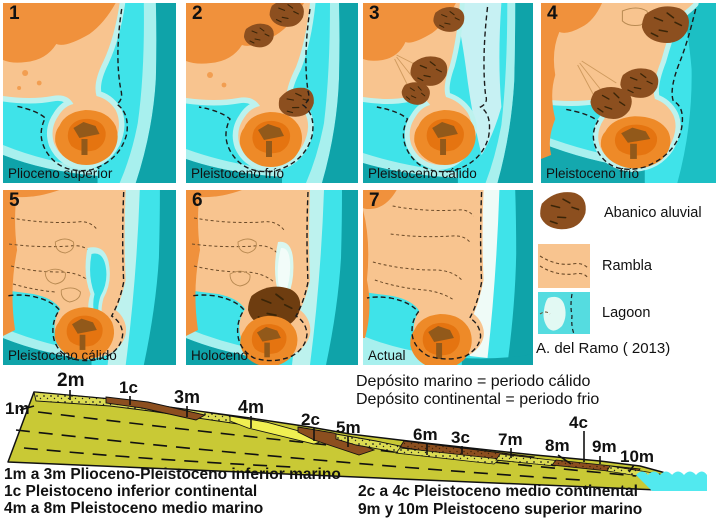 Image resolution: width=720 pixels, height=530 pixels. I want to click on unit-label-8m: 8m, so click(557, 445).